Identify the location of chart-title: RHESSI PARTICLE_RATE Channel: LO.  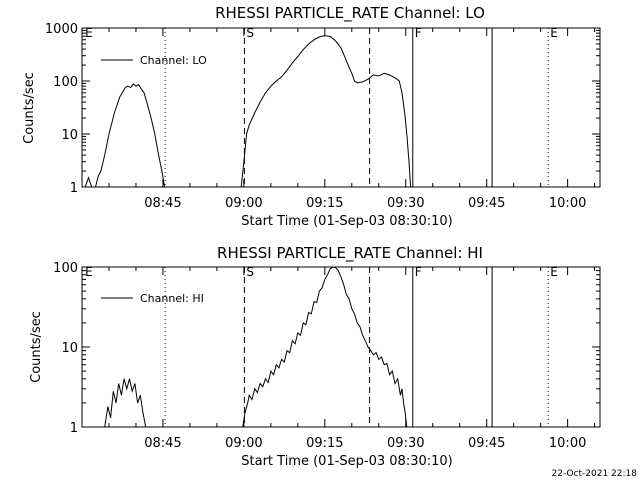
(350, 13).